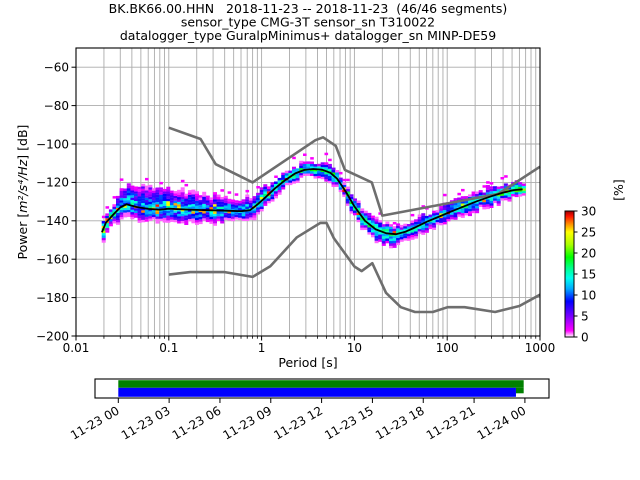  What do you see at coordinates (400, 422) in the screenshot?
I see `timeline-tick-label: 11-23 18` at bounding box center [400, 422].